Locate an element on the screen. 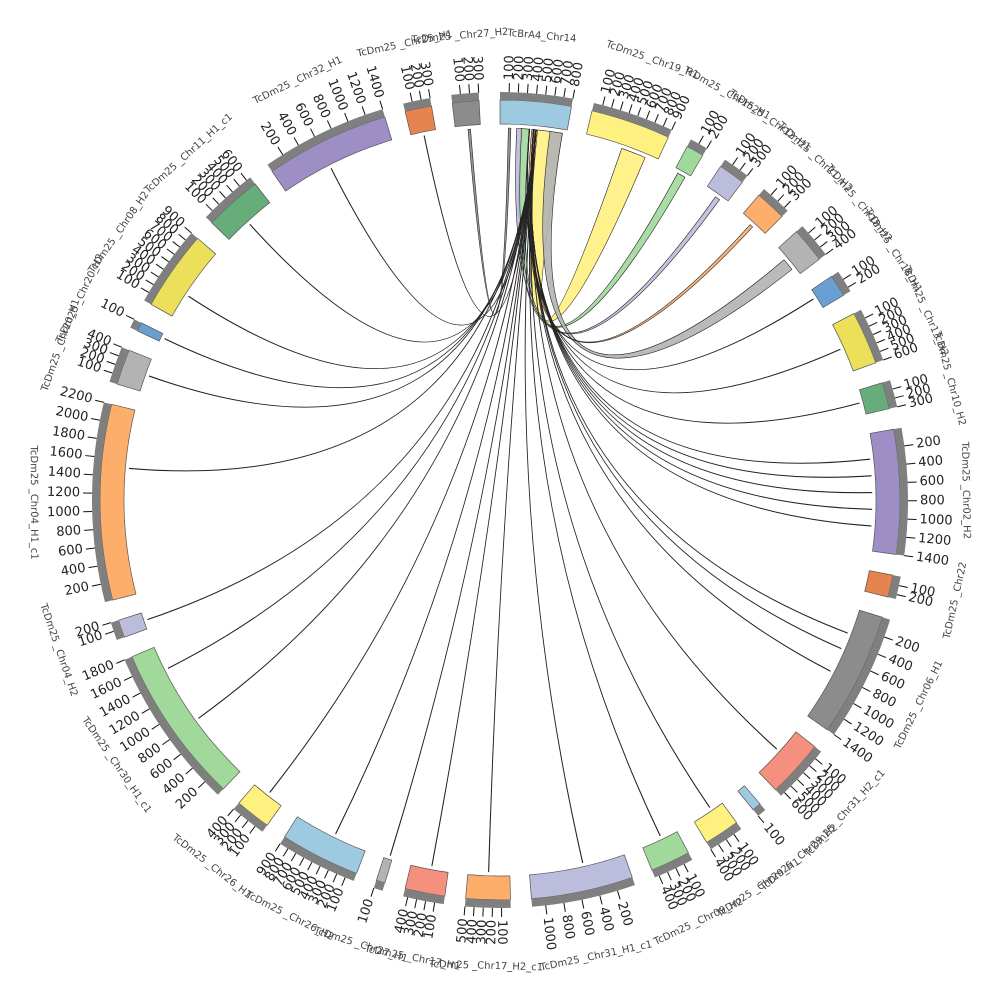 The width and height of the screenshot is (1000, 1000). tick-label: 700 is located at coordinates (567, 72).